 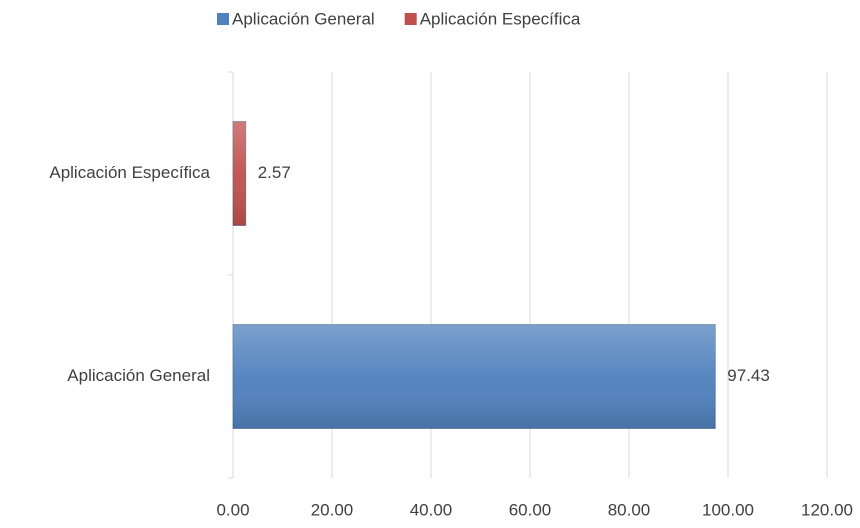 I want to click on data-label: 97.43, so click(x=748, y=375).